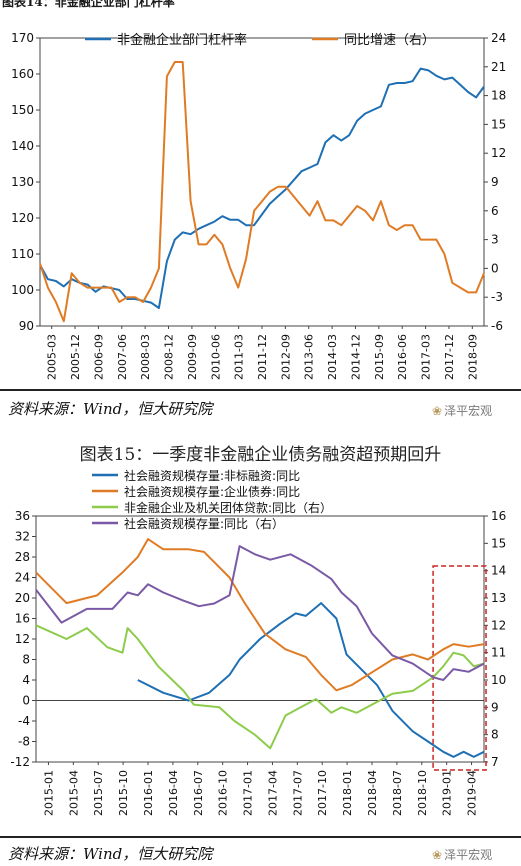 The image size is (521, 866). I want to click on x-tick-label: 2016-07, so click(198, 793).